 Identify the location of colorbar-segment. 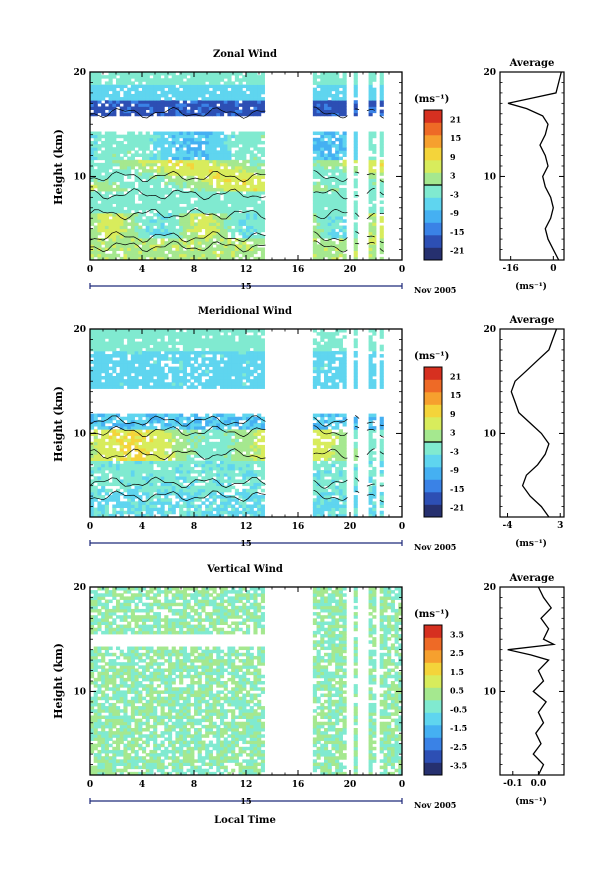
(433, 204).